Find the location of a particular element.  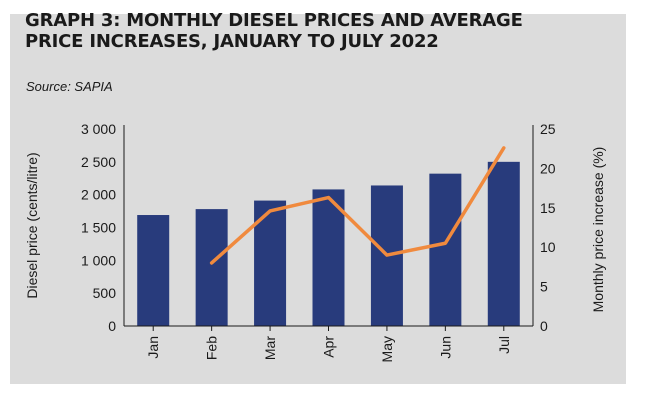

bar-jul is located at coordinates (503, 243).